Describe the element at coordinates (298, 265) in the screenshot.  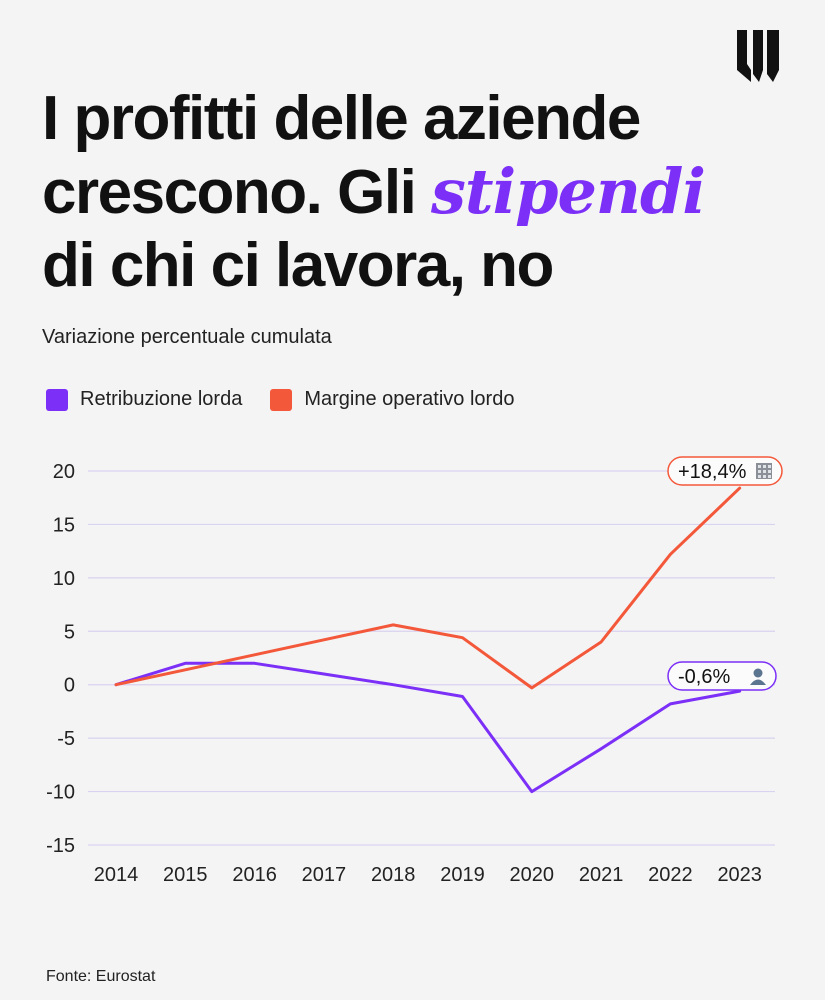
I see `title-text-end: di chi ci lavora, no` at that location.